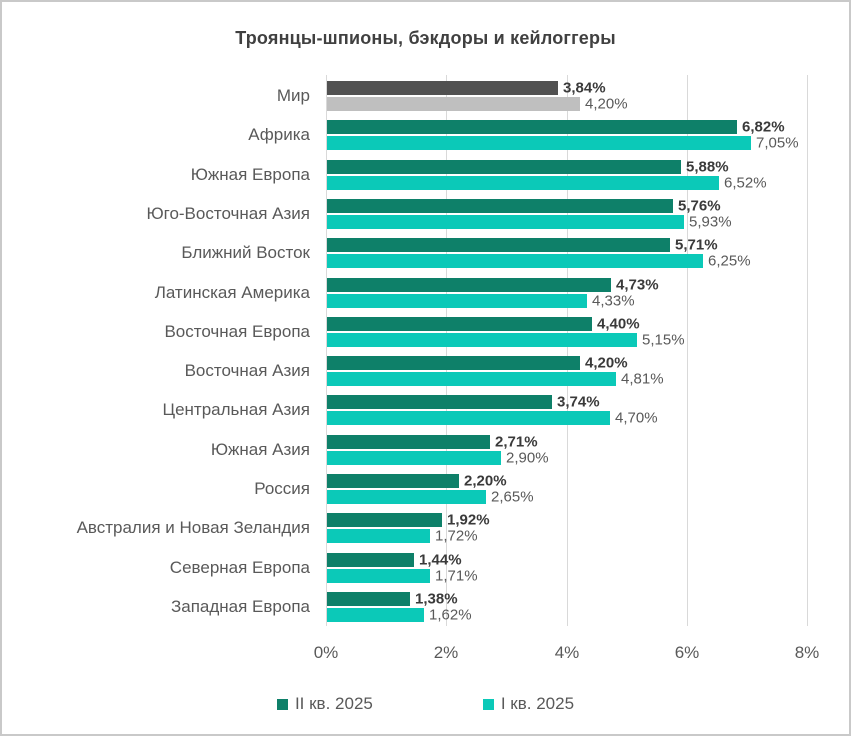 Image resolution: width=851 pixels, height=736 pixels. Describe the element at coordinates (471, 379) in the screenshot. I see `bar-series-2-Восточная Азия` at that location.